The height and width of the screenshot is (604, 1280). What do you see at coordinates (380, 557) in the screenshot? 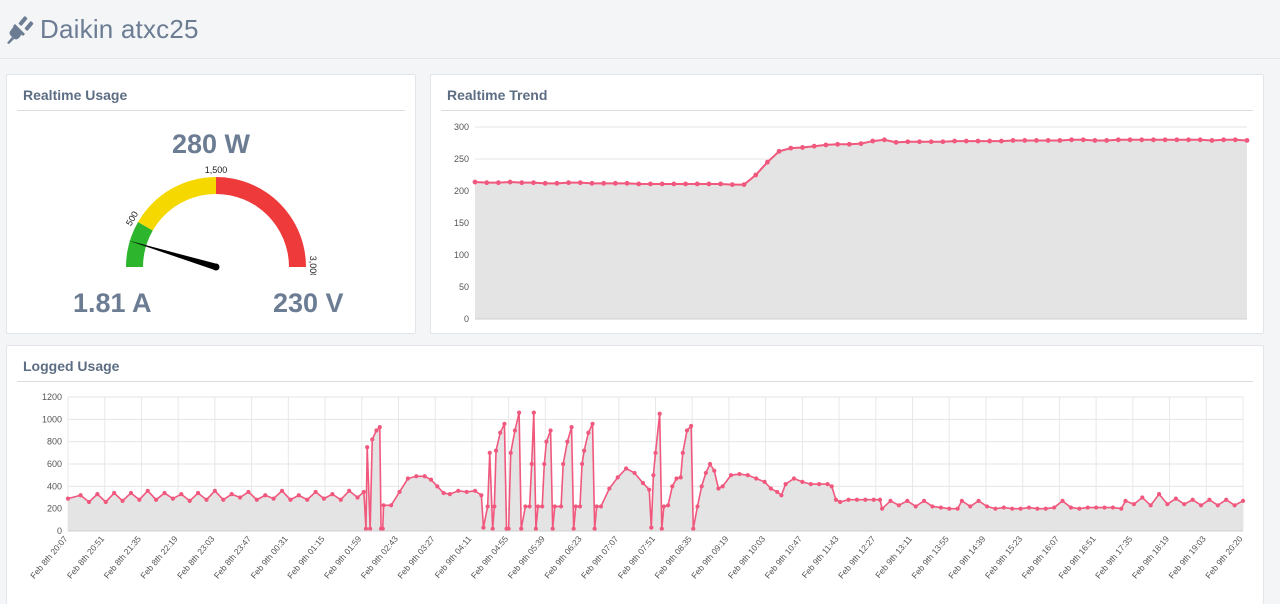
I see `x-tick-label: Feb 9th 02:43` at bounding box center [380, 557].